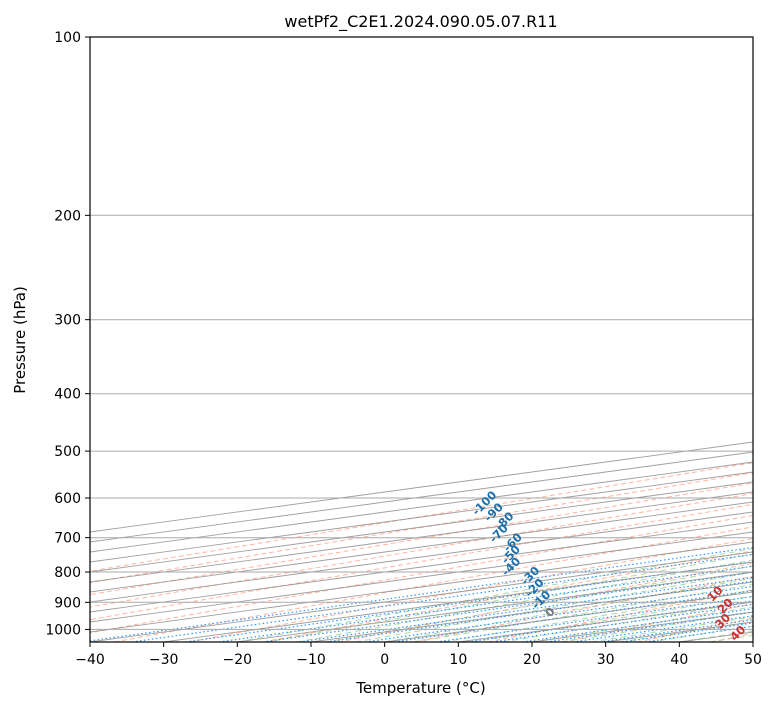 The height and width of the screenshot is (708, 775). I want to click on y-axis: 100 200 300 400 500 600 700 800 900 1000, so click(67, 334).